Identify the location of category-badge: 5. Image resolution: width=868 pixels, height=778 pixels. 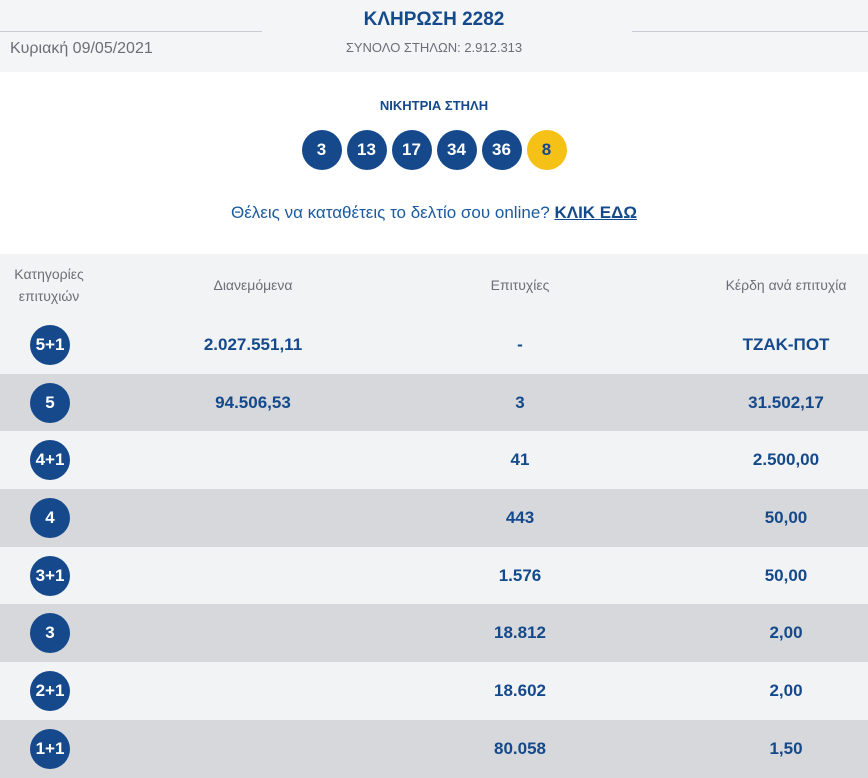
(50, 402).